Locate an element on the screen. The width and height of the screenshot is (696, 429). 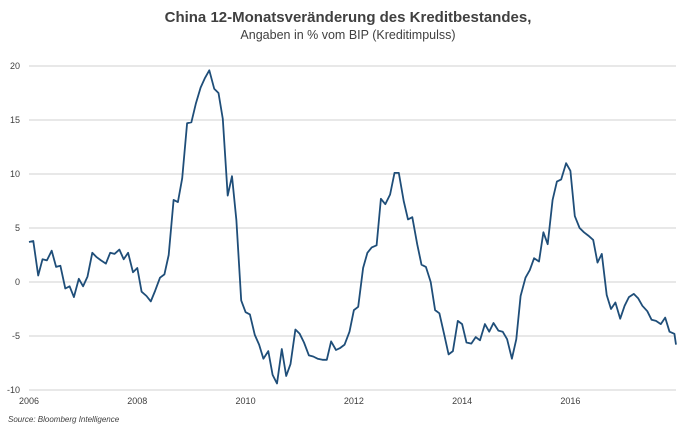
x-tick-label: 2008 is located at coordinates (137, 401).